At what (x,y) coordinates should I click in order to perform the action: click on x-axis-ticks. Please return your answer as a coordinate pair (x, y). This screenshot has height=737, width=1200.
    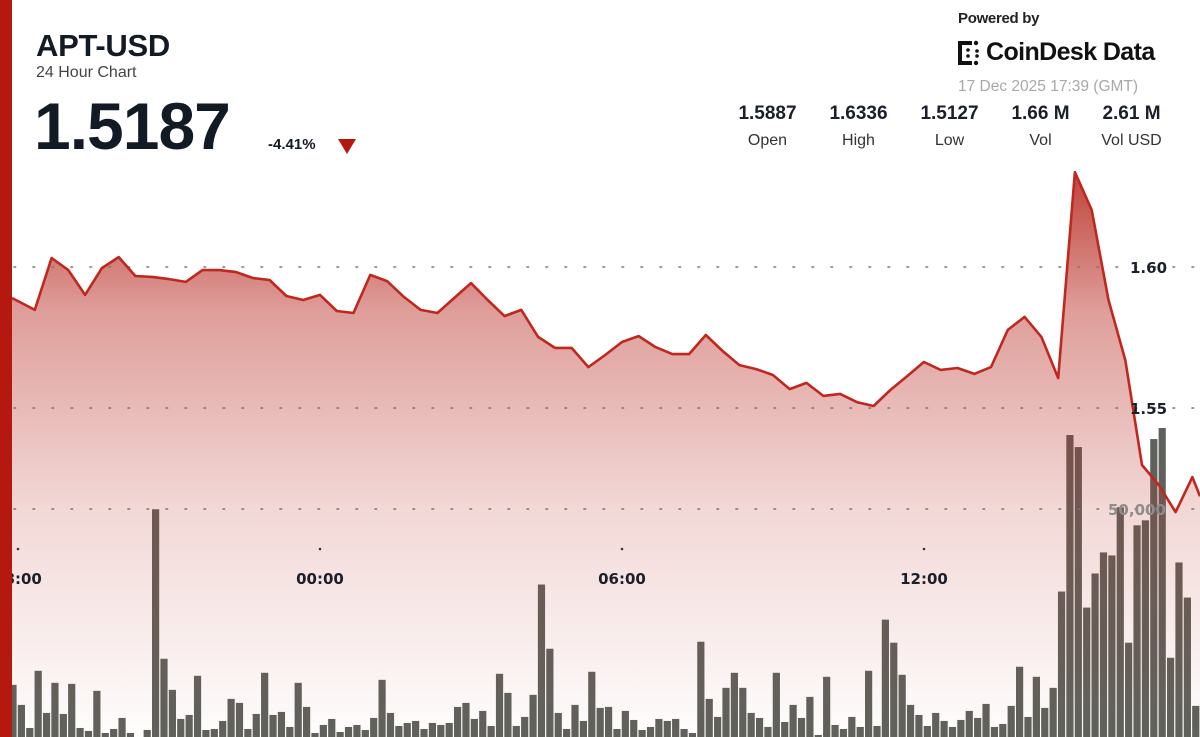
    Looking at the image, I should click on (471, 549).